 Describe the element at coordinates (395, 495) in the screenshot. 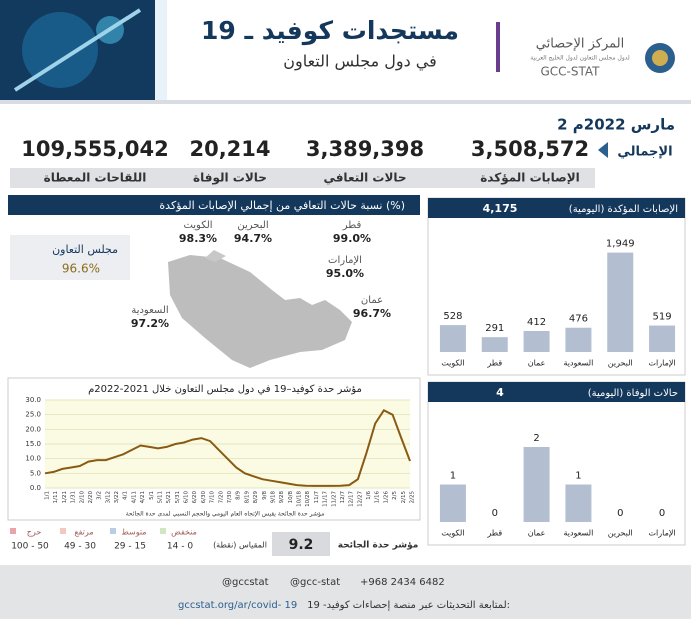

I see `x-tick-label: 2/5` at that location.